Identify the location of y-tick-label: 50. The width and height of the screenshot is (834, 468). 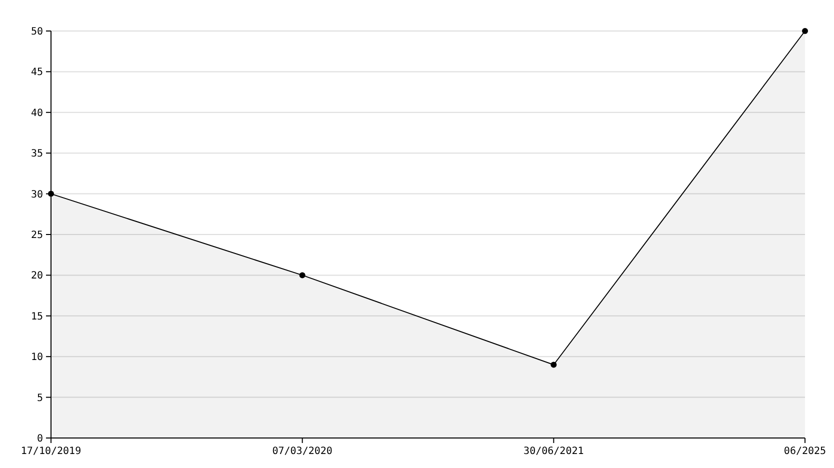
(36, 32).